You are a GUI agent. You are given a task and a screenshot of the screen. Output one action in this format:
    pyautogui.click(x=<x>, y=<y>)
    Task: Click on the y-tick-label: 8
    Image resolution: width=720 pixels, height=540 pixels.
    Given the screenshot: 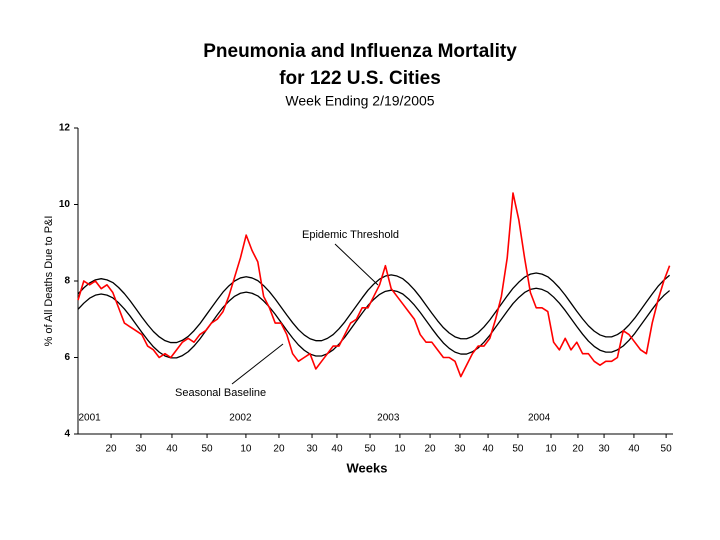 What is the action you would take?
    pyautogui.click(x=67, y=281)
    